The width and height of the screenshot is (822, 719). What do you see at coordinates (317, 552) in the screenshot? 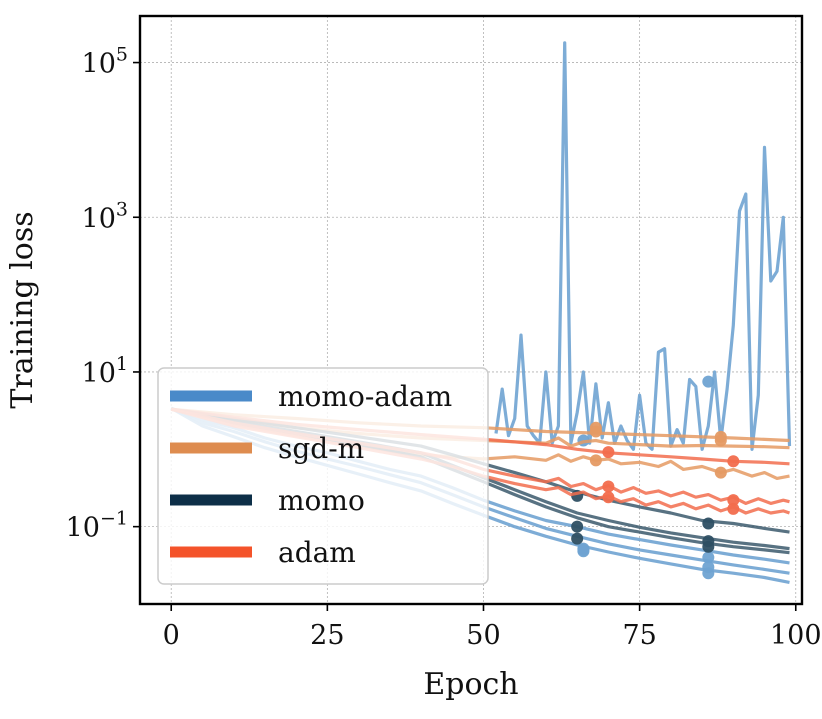
I see `legend-label: adam` at bounding box center [317, 552].